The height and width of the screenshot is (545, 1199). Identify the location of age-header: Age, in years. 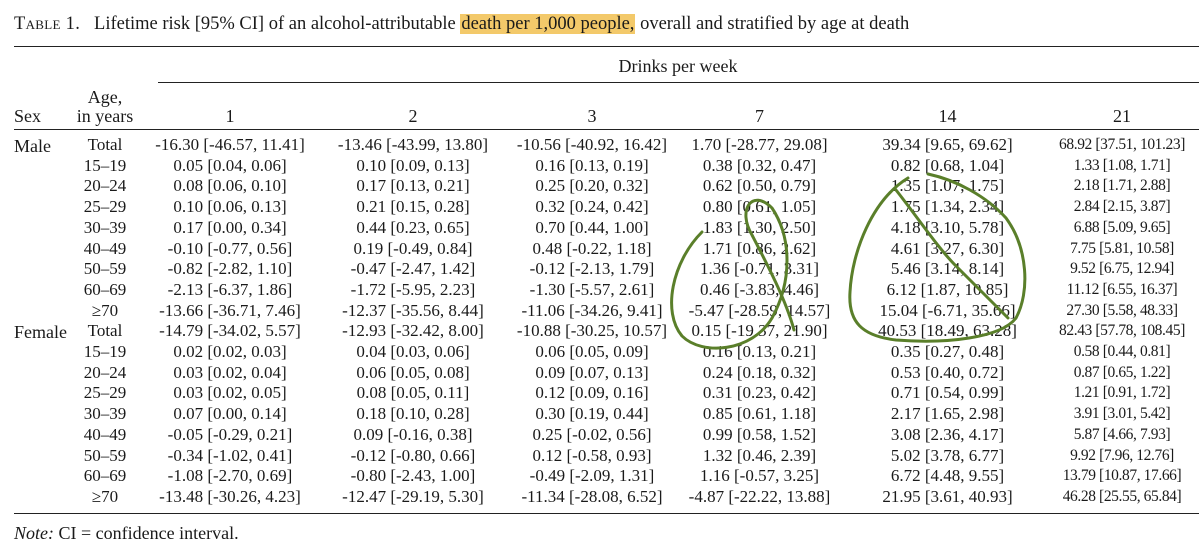
(105, 107).